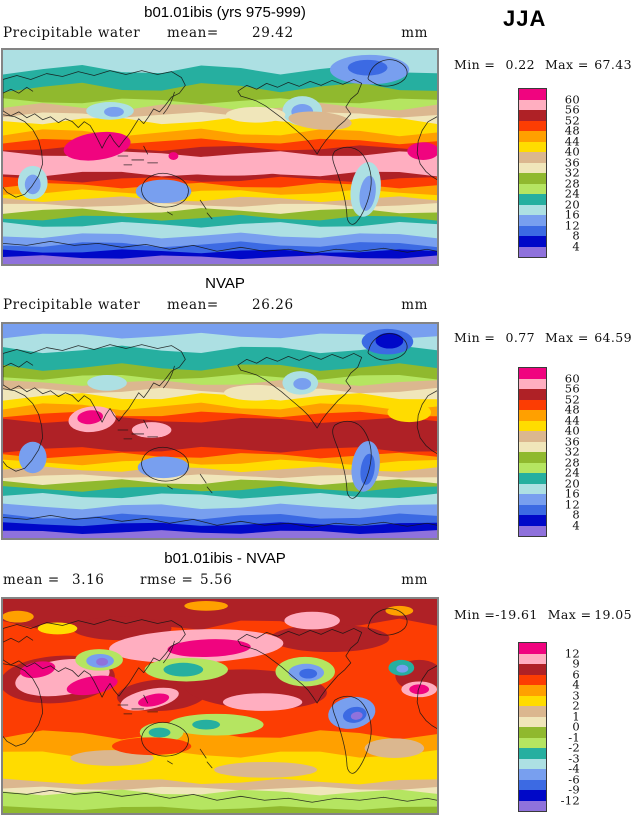 The height and width of the screenshot is (818, 633). Describe the element at coordinates (576, 673) in the screenshot. I see `colorbar-tick-label: 6` at that location.